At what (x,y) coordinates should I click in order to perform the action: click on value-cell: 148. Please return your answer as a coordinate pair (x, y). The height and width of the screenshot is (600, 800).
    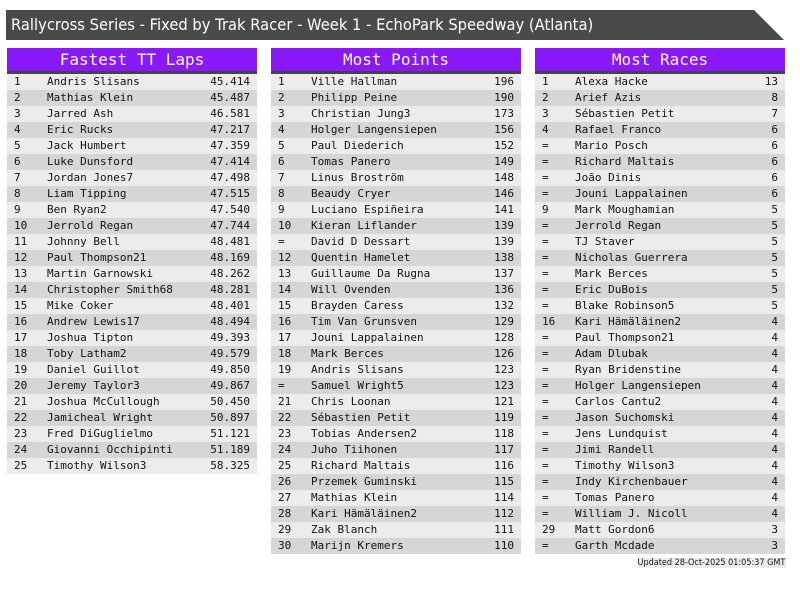
    Looking at the image, I should click on (504, 177).